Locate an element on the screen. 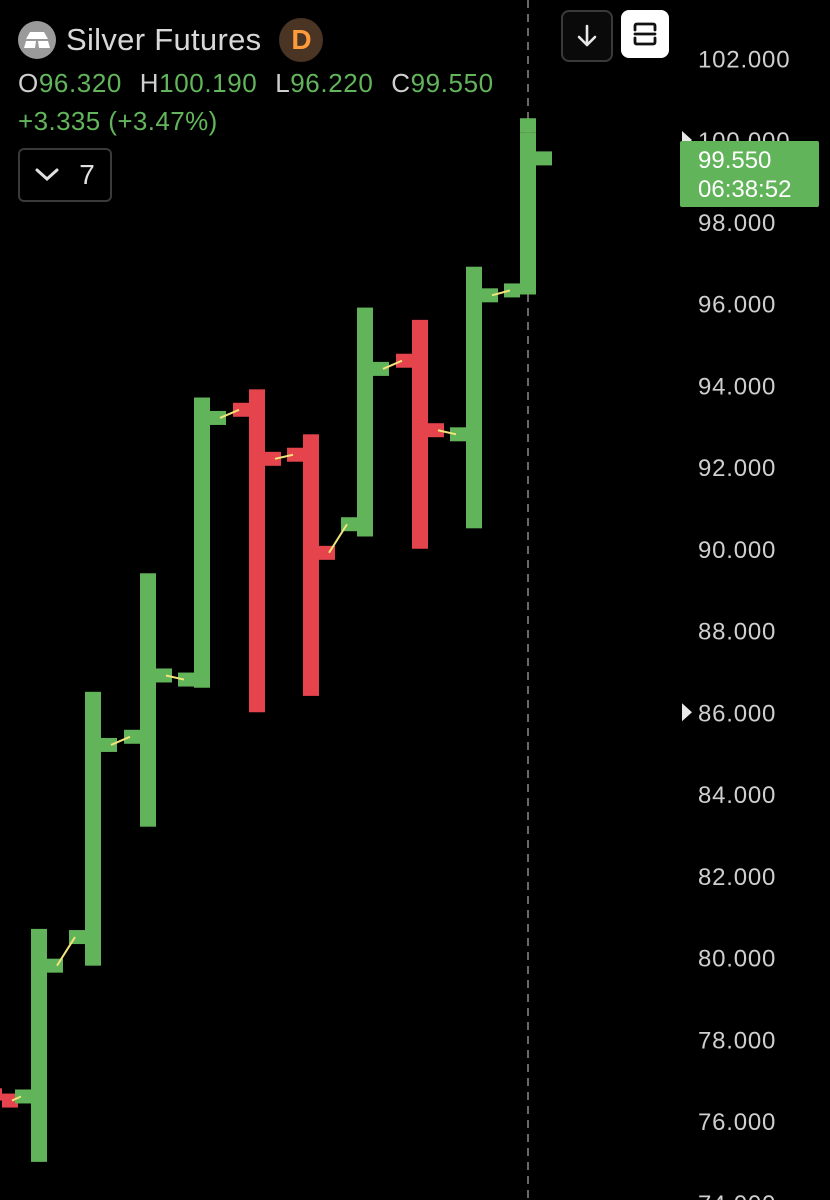  low-value: 96.220 is located at coordinates (332, 83).